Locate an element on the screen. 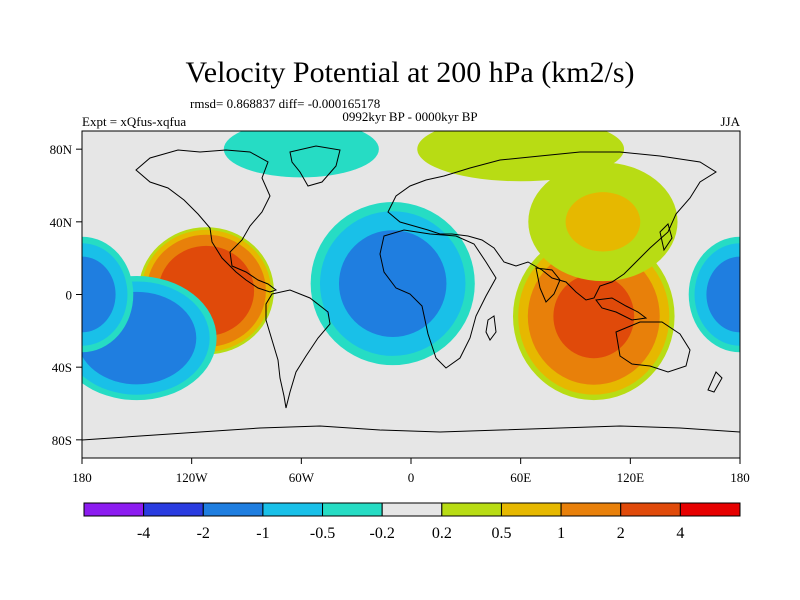  colorbar-label-6: 0.5 is located at coordinates (501, 533).